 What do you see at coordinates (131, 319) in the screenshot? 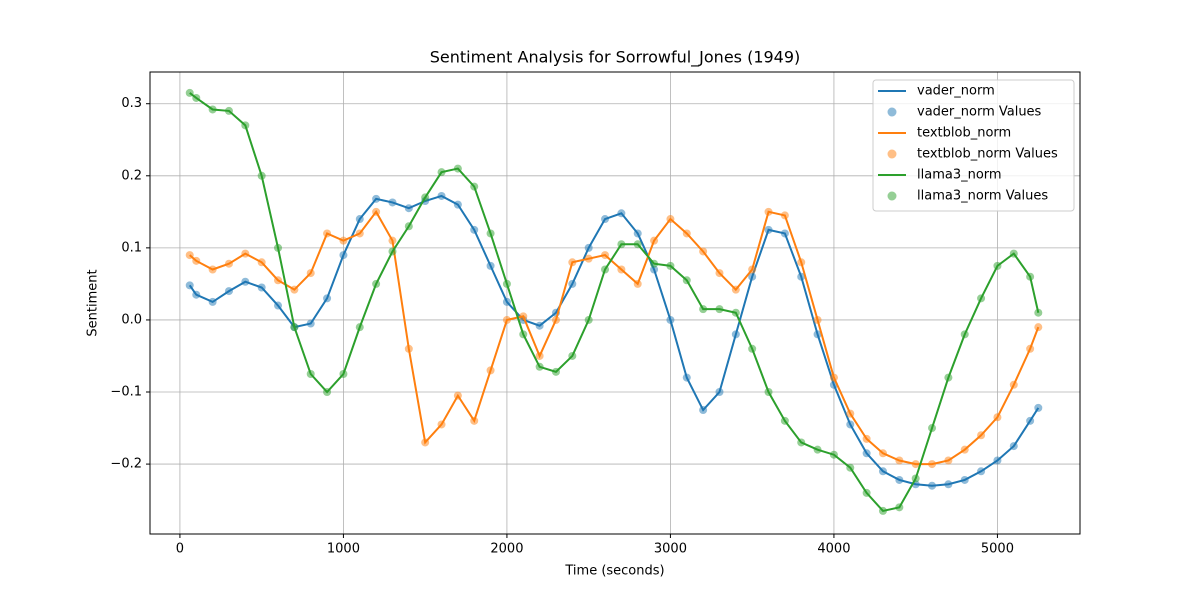
I see `y-tick-label: 0.0` at bounding box center [131, 319].